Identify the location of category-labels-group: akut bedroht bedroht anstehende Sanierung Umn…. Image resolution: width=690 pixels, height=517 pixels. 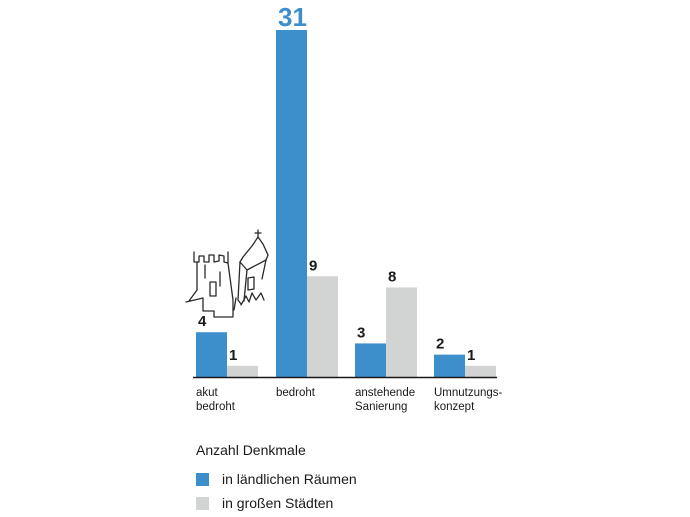
(349, 400).